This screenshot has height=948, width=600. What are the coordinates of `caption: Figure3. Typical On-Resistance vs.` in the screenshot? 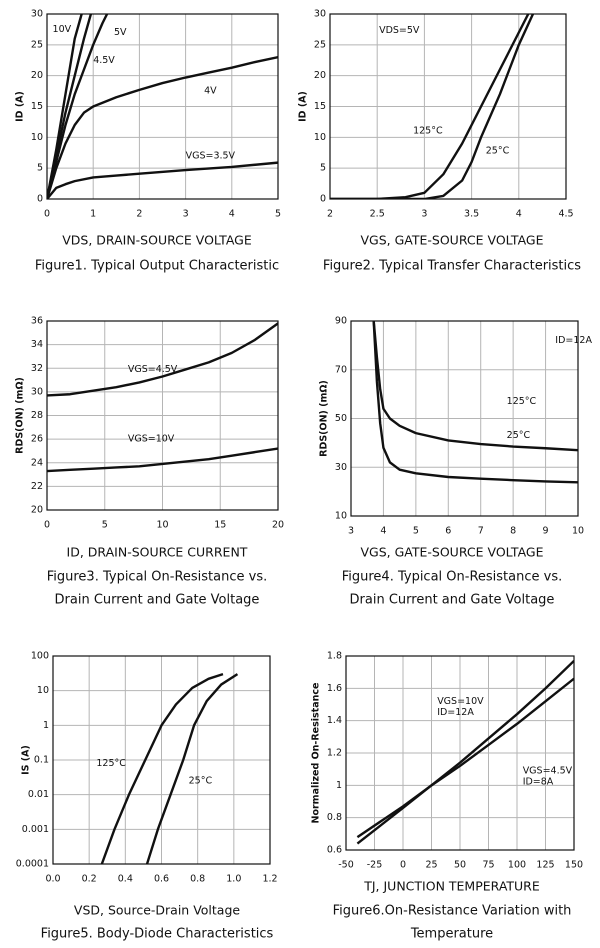 It's located at (157, 577).